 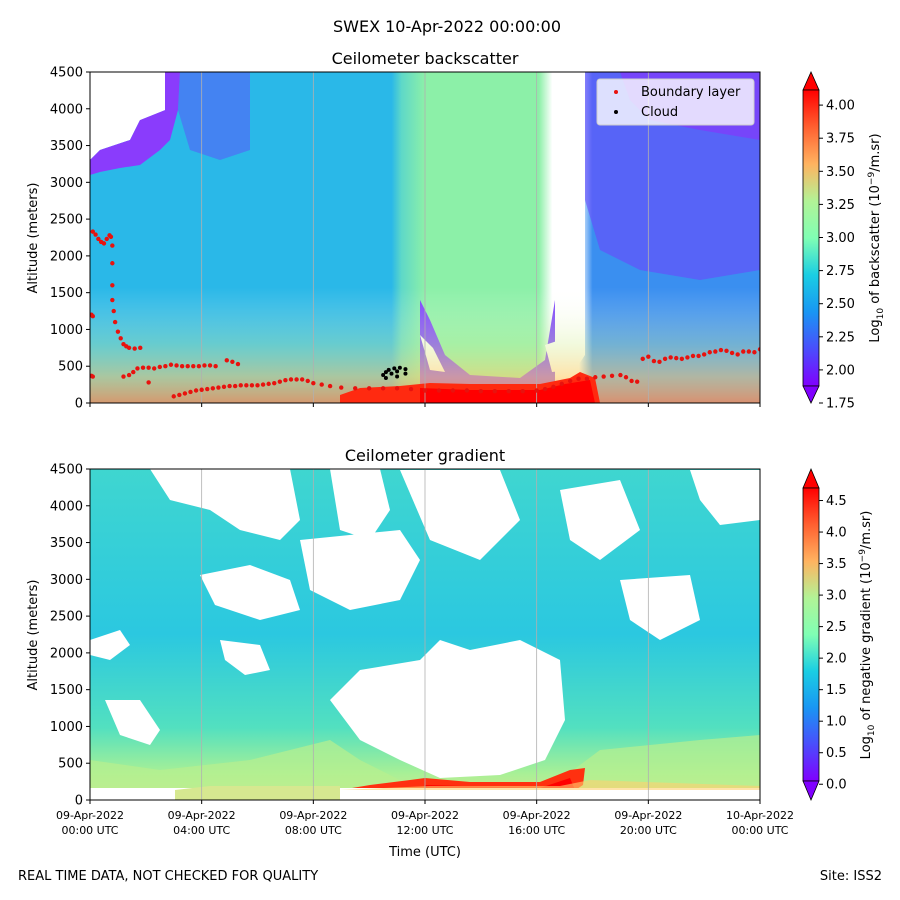 What do you see at coordinates (850, 876) in the screenshot?
I see `footer-site: Site: ISS2` at bounding box center [850, 876].